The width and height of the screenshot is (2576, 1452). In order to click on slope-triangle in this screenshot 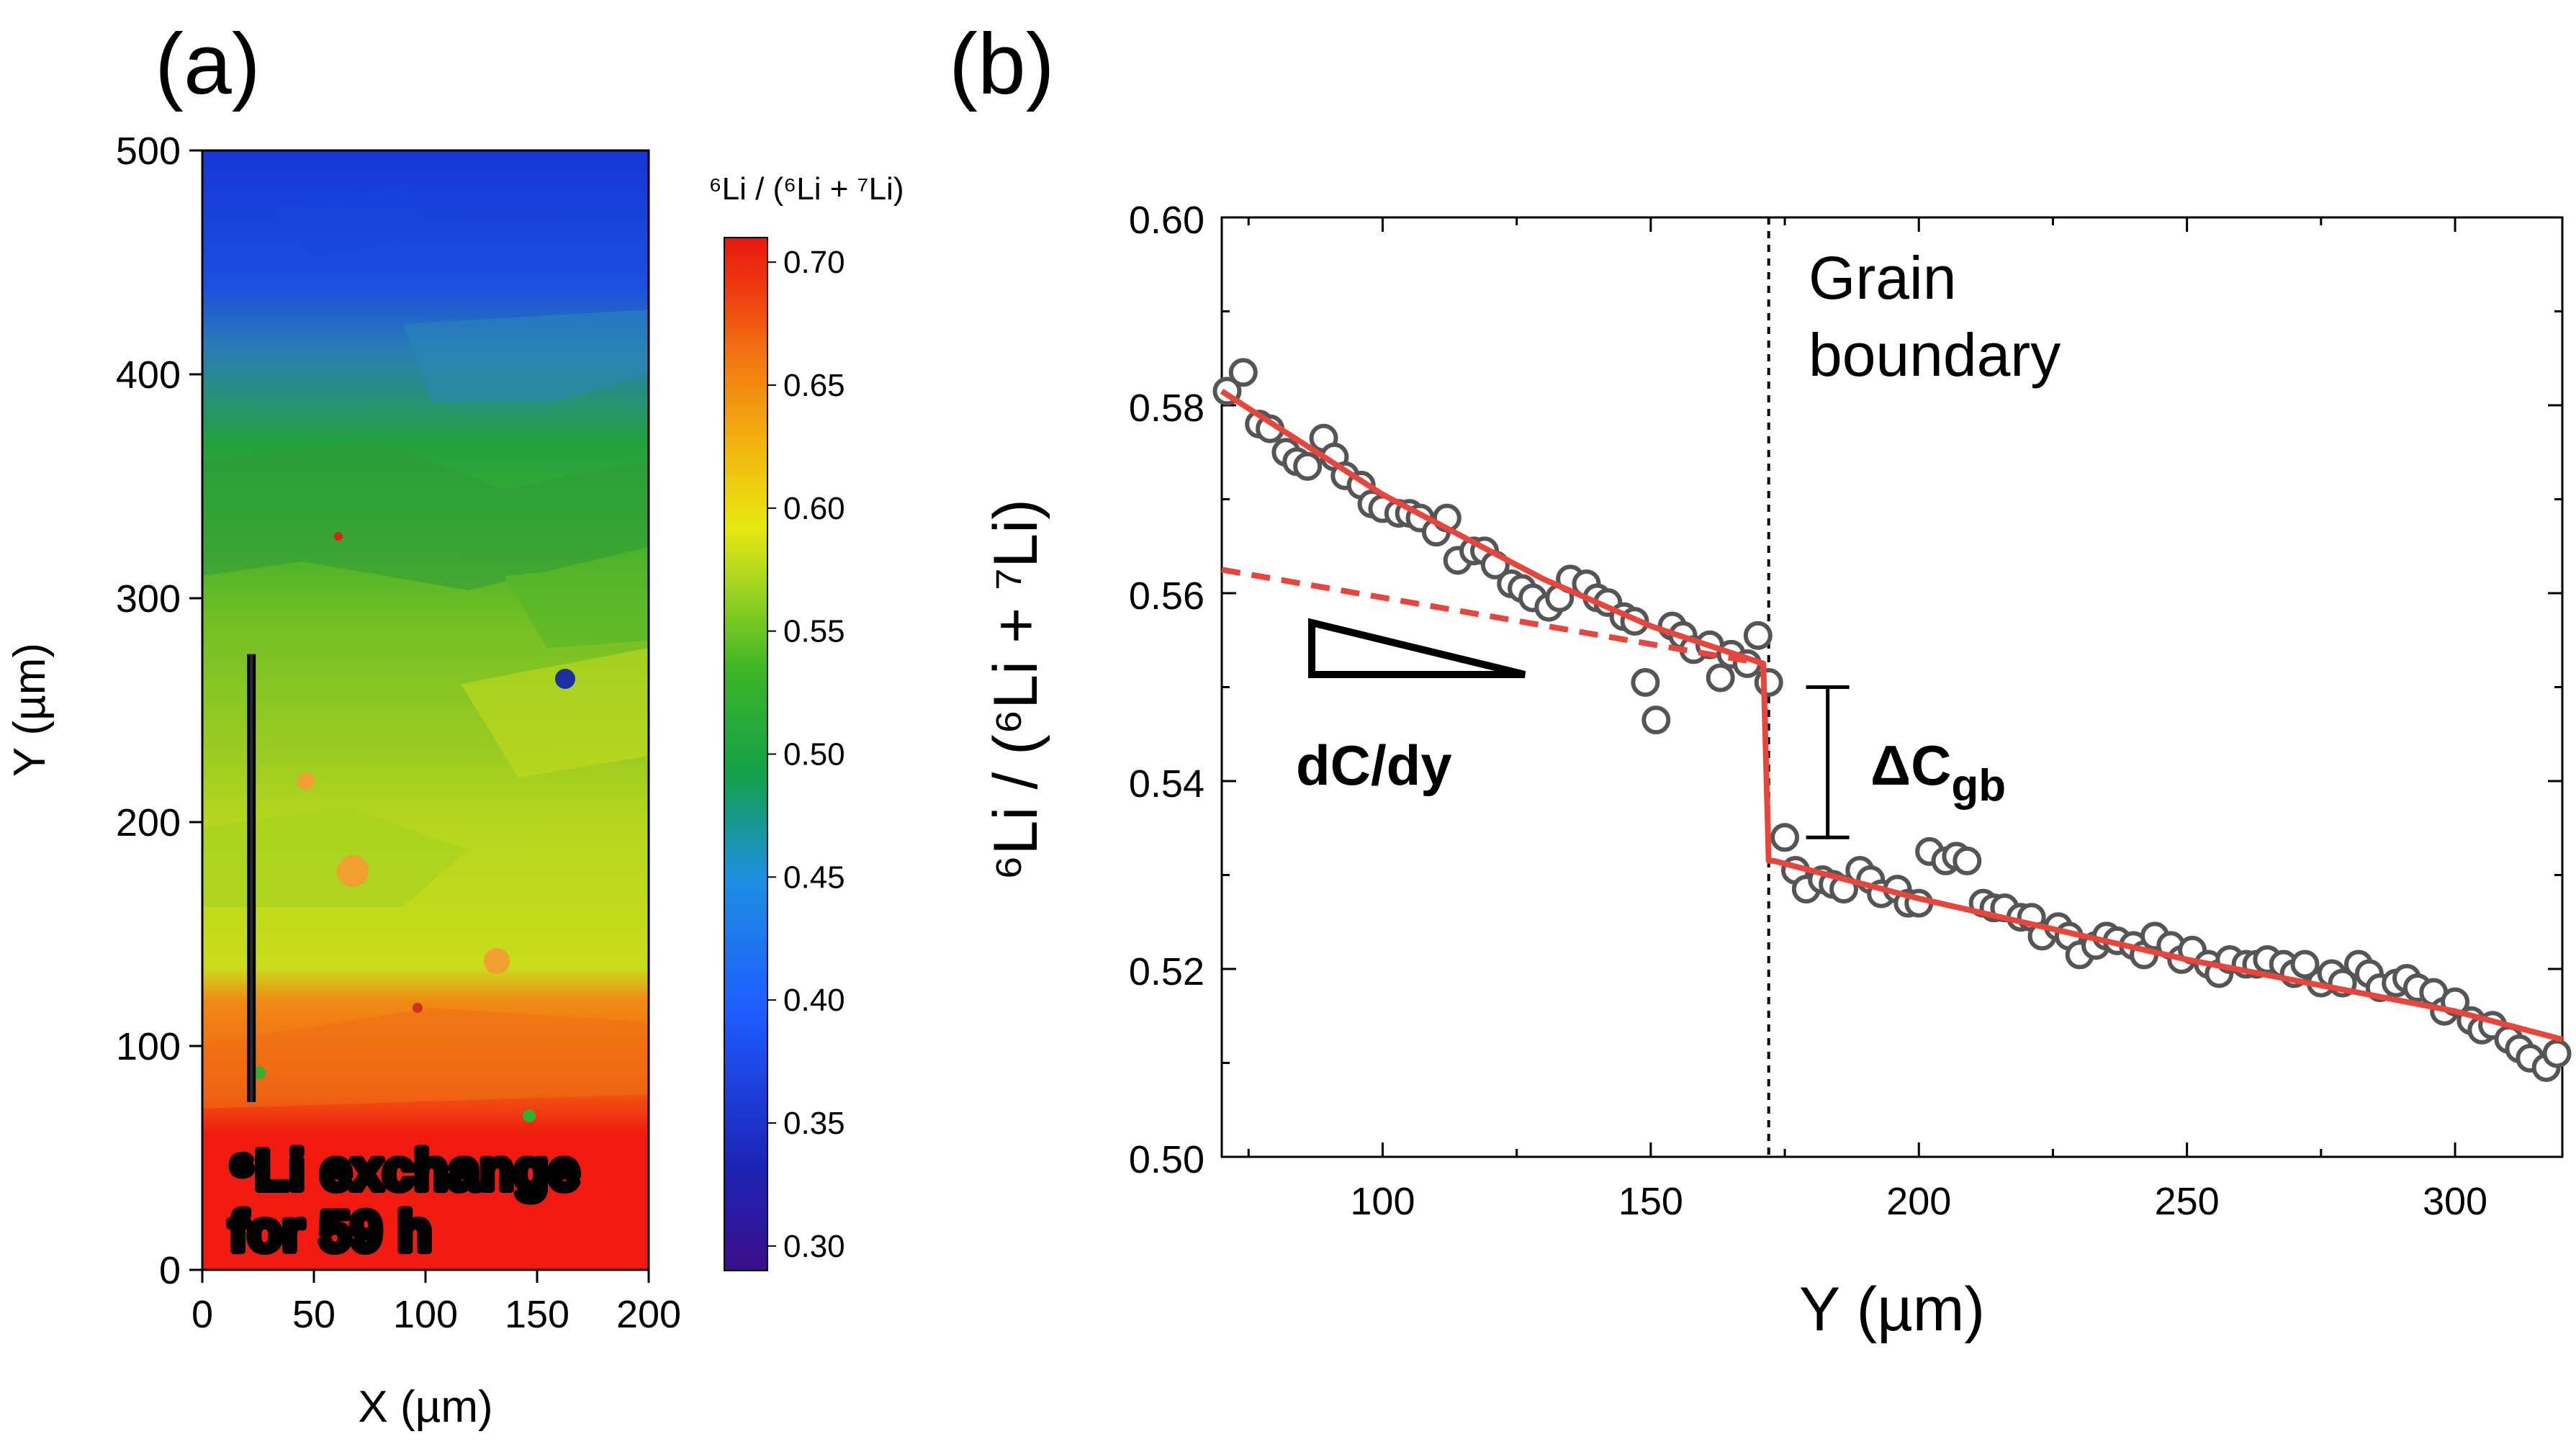, I will do `click(1417, 648)`.